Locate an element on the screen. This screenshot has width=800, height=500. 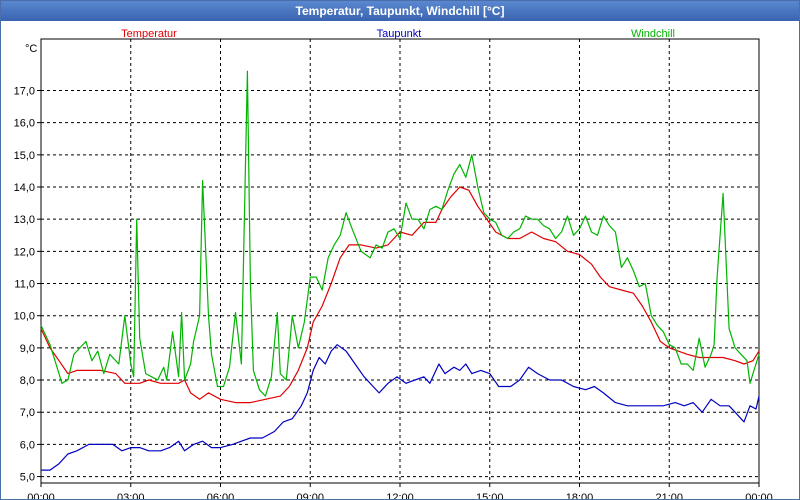
y-tick-label: 11,0 is located at coordinates (24, 285).